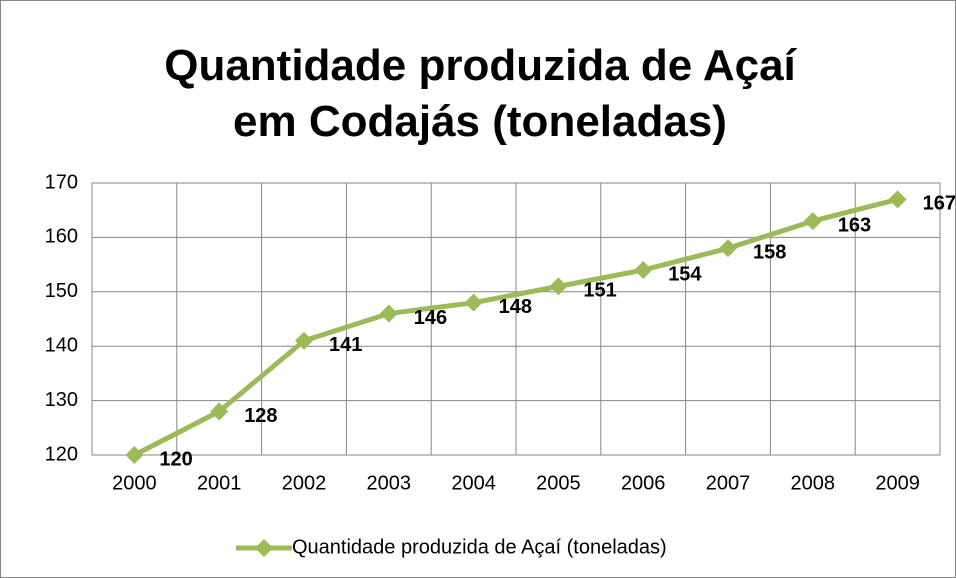  Describe the element at coordinates (264, 548) in the screenshot. I see `legend-marker` at that location.